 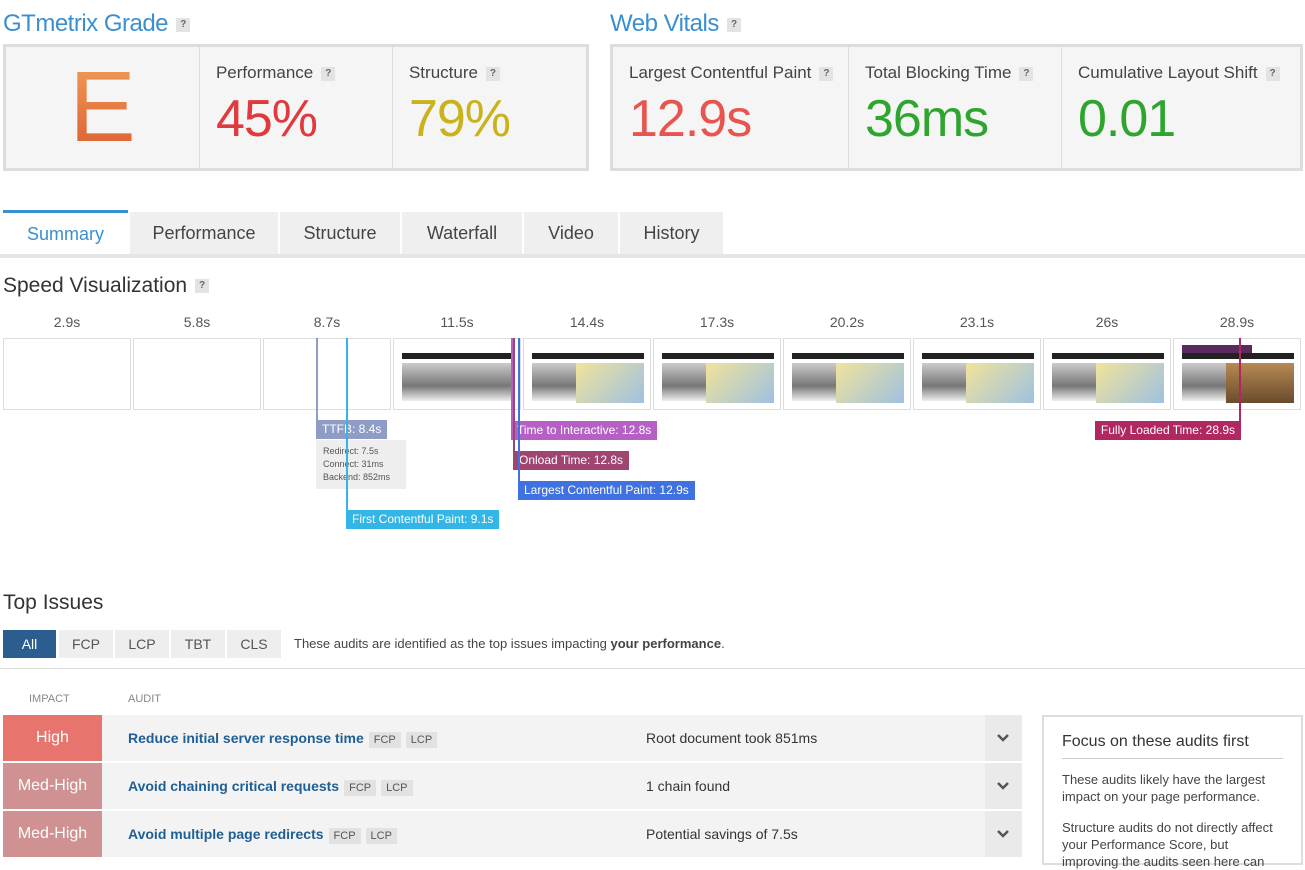 What do you see at coordinates (29, 644) in the screenshot?
I see `filter-button: All` at bounding box center [29, 644].